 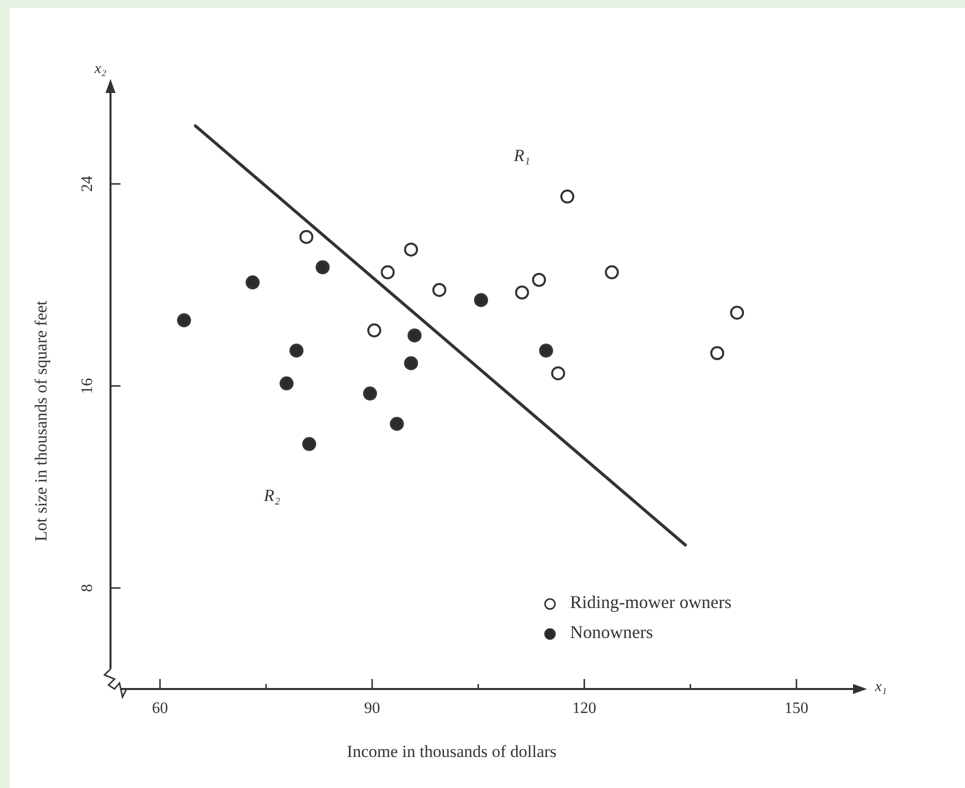 What do you see at coordinates (87, 386) in the screenshot?
I see `y-tick-label: 16` at bounding box center [87, 386].